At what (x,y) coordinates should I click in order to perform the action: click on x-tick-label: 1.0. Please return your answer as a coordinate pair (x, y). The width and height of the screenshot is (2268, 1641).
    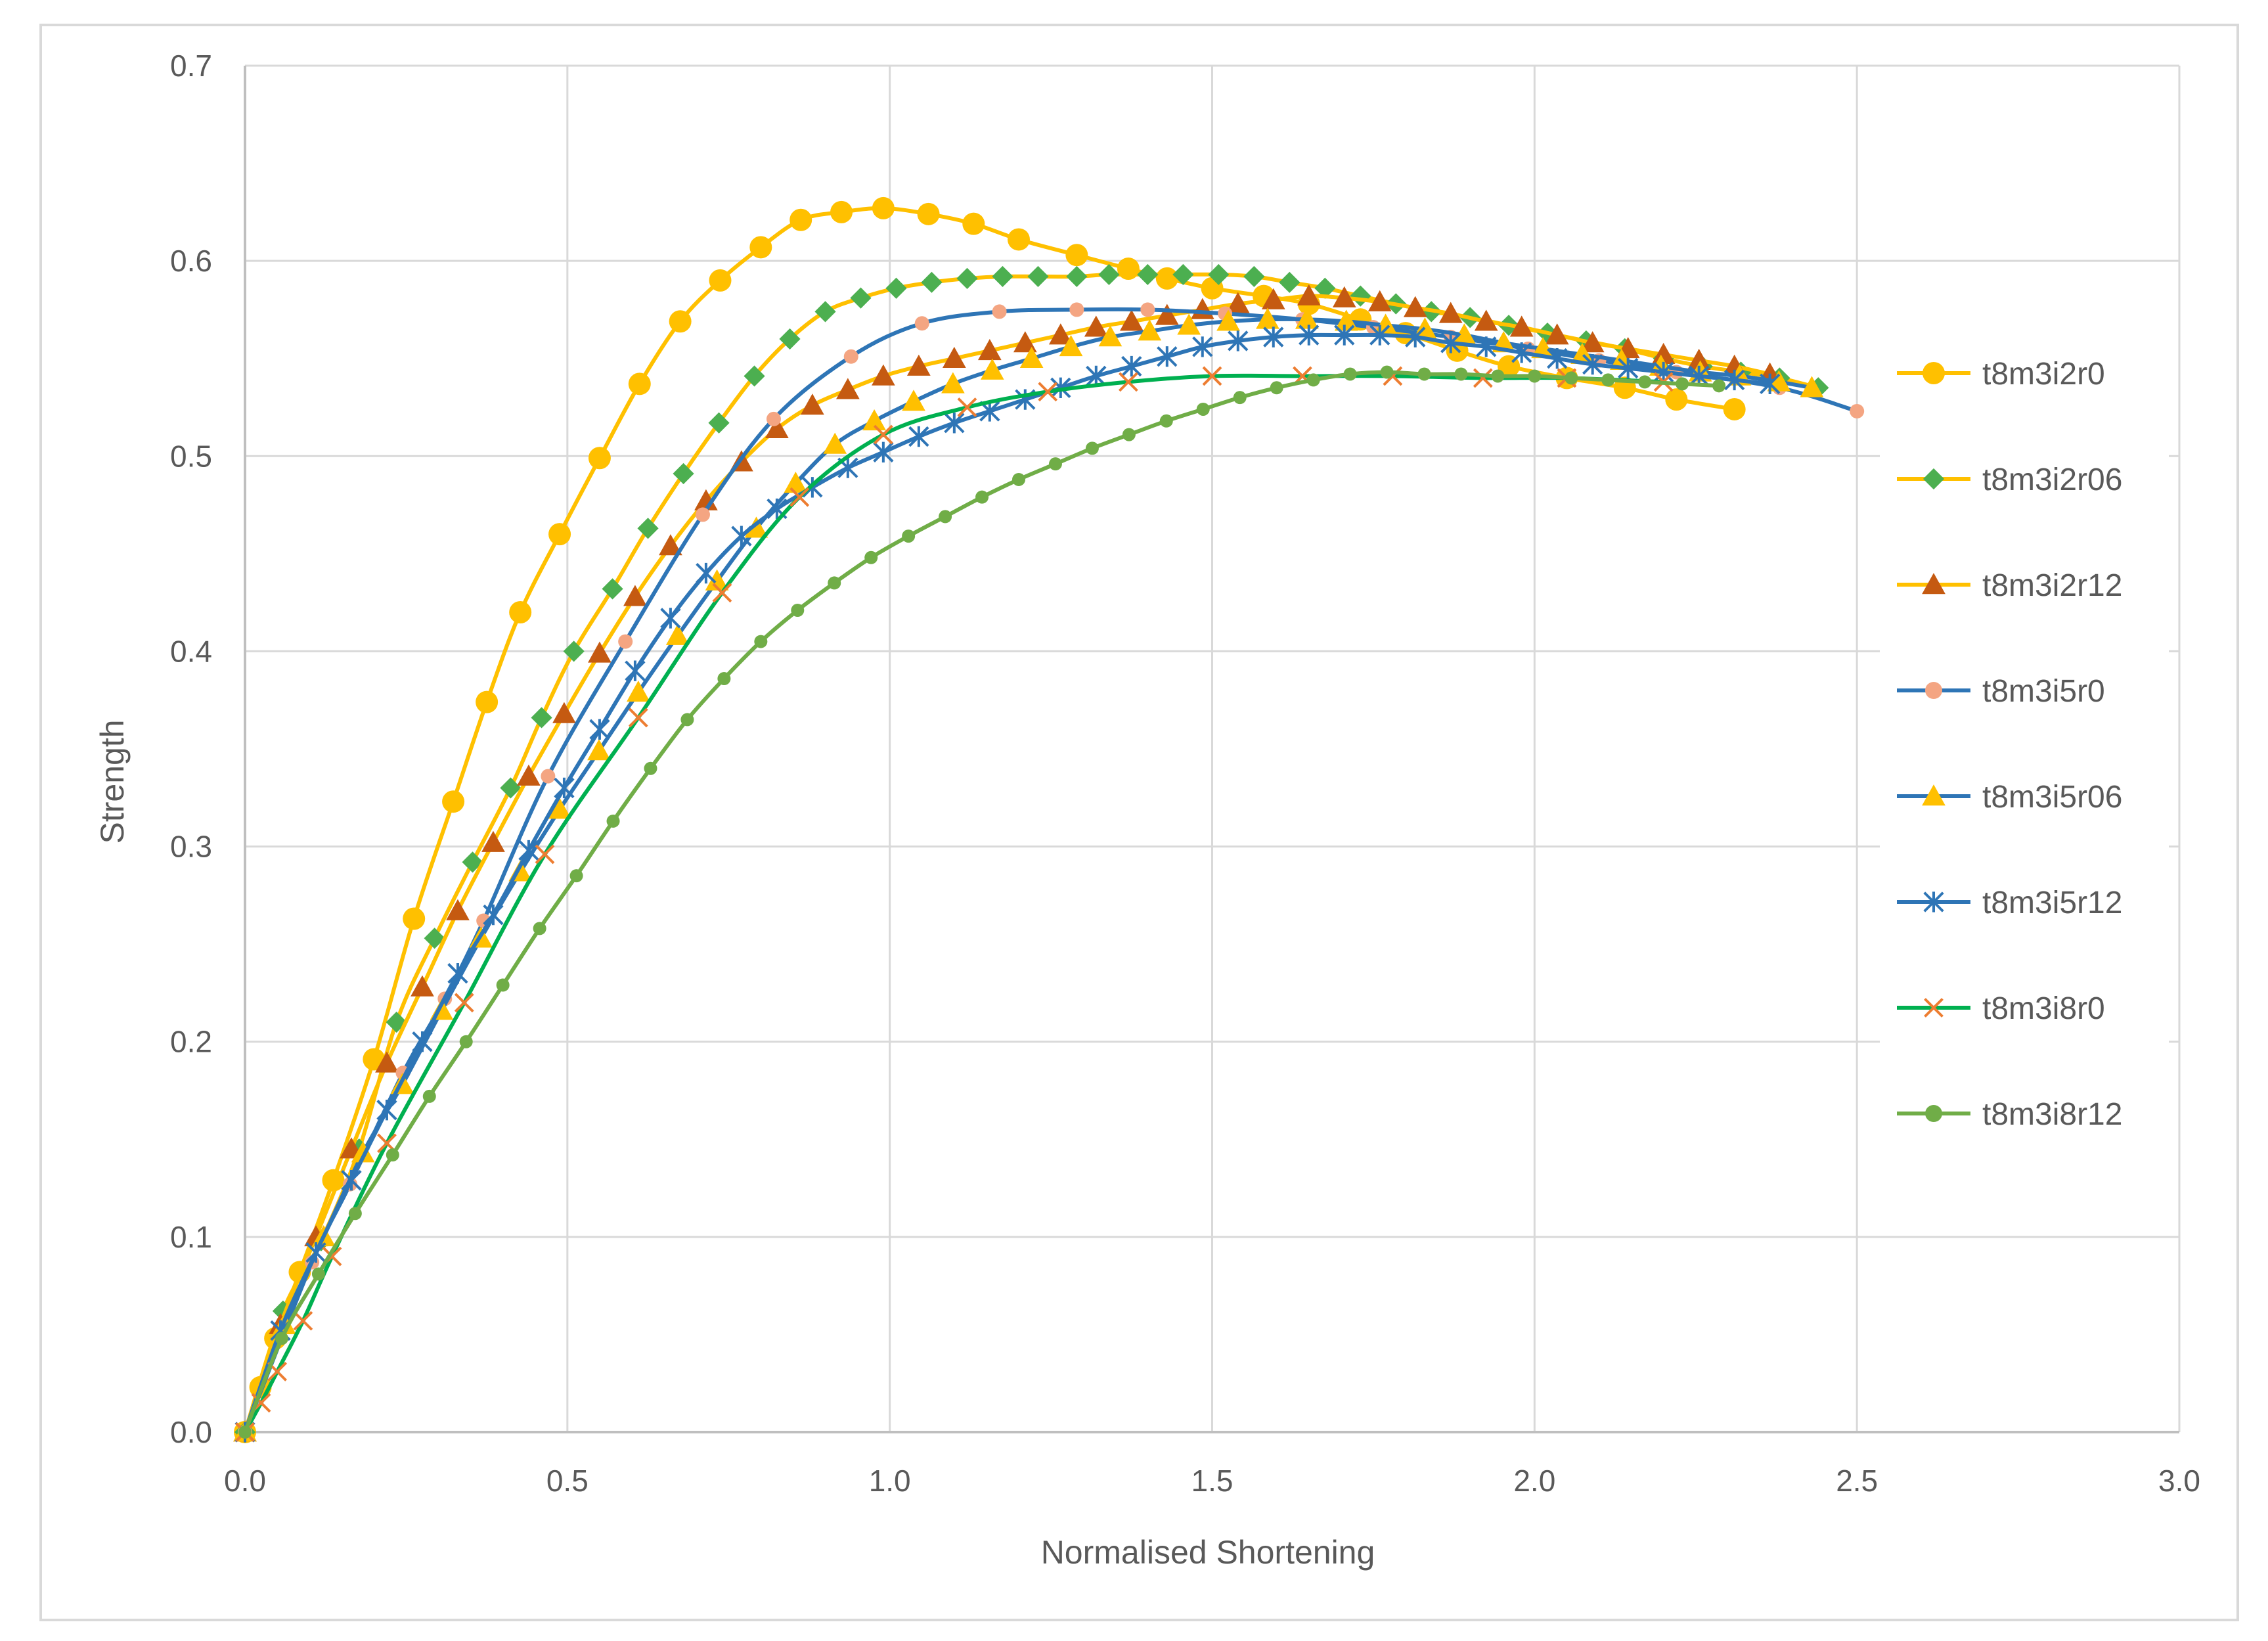
    Looking at the image, I should click on (890, 1481).